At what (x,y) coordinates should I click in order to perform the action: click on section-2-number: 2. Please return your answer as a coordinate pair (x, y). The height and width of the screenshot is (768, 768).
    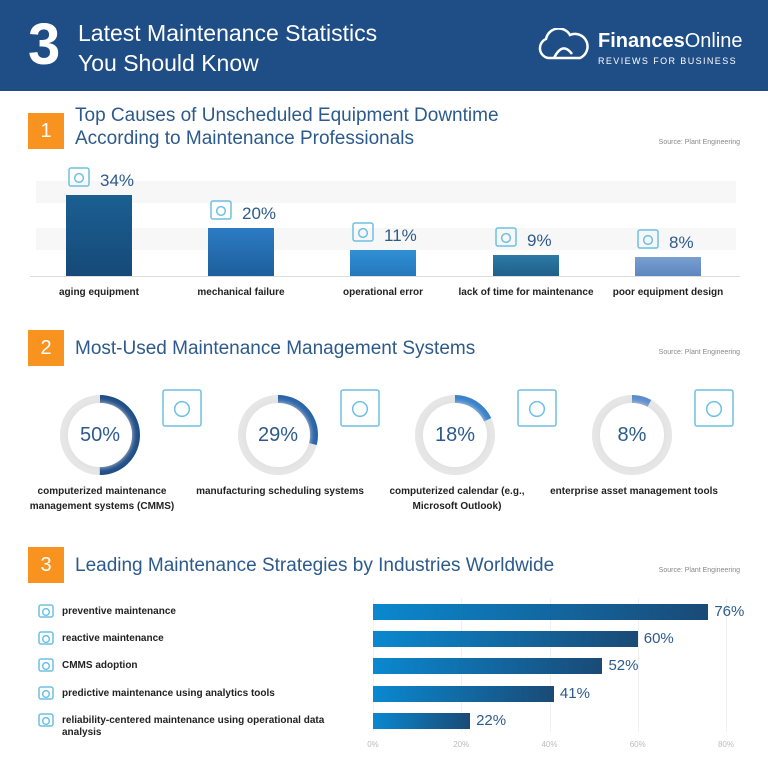
    Looking at the image, I should click on (46, 348).